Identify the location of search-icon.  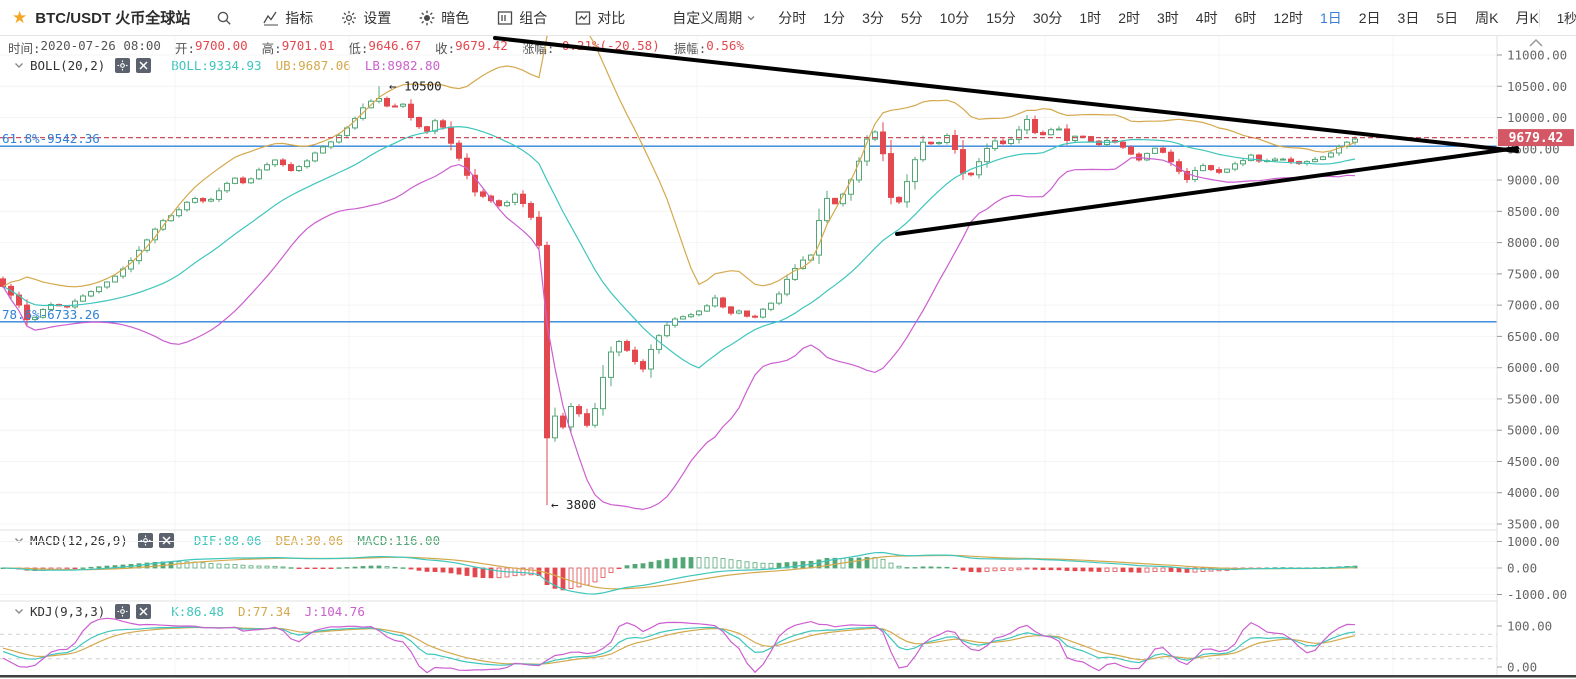
(224, 18).